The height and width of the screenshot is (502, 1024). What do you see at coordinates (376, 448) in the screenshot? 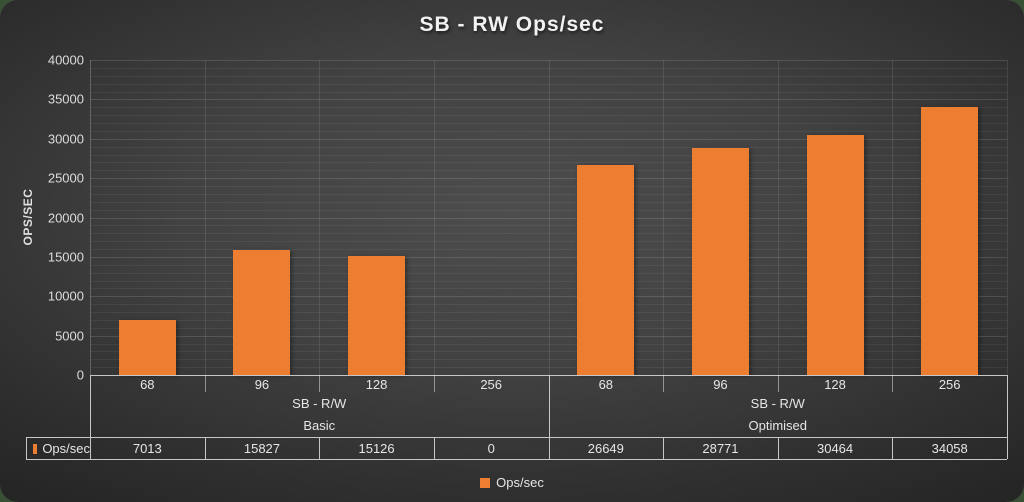
I see `value-cell: 15126` at bounding box center [376, 448].